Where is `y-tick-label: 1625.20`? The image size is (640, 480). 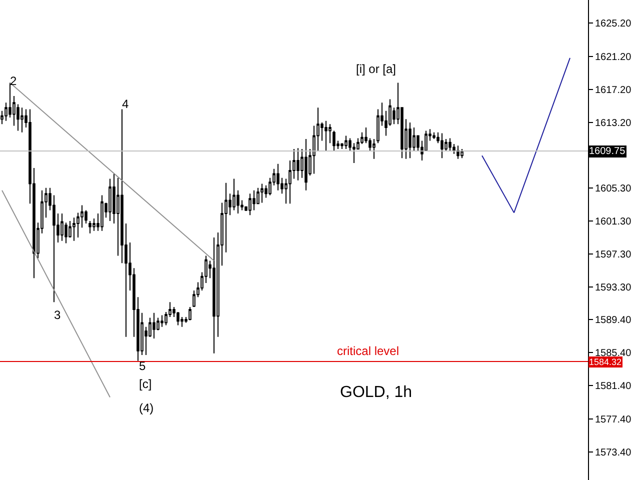 y-tick-label: 1625.20 is located at coordinates (613, 24).